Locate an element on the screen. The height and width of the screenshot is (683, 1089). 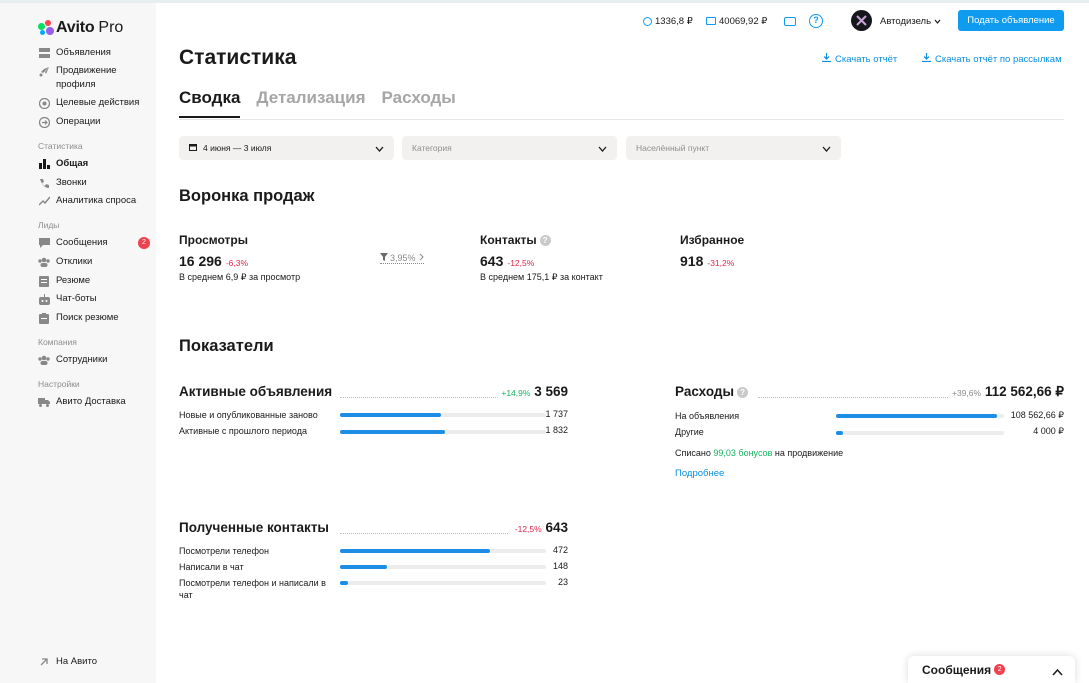
sidebar-item-label: Объявления is located at coordinates (83, 52).